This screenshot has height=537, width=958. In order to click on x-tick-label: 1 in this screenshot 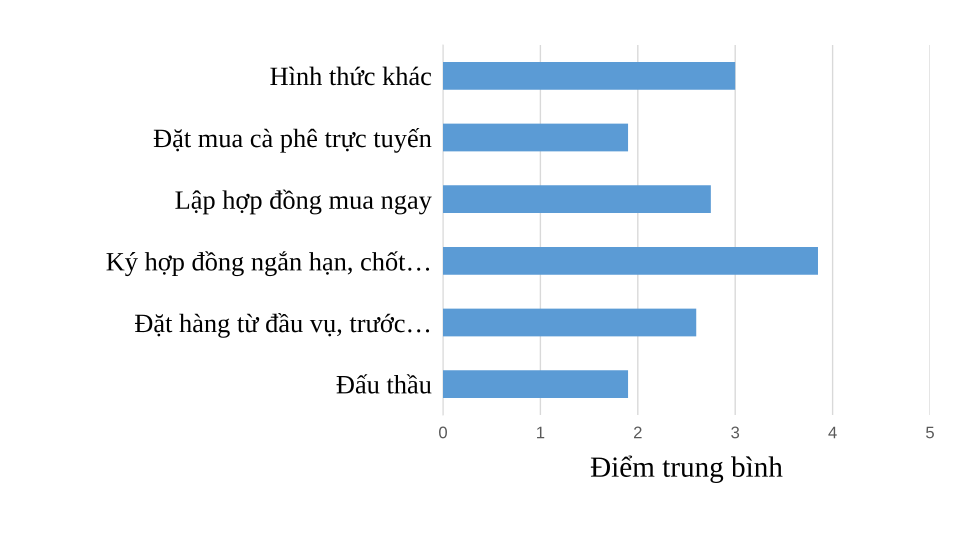, I will do `click(540, 432)`.